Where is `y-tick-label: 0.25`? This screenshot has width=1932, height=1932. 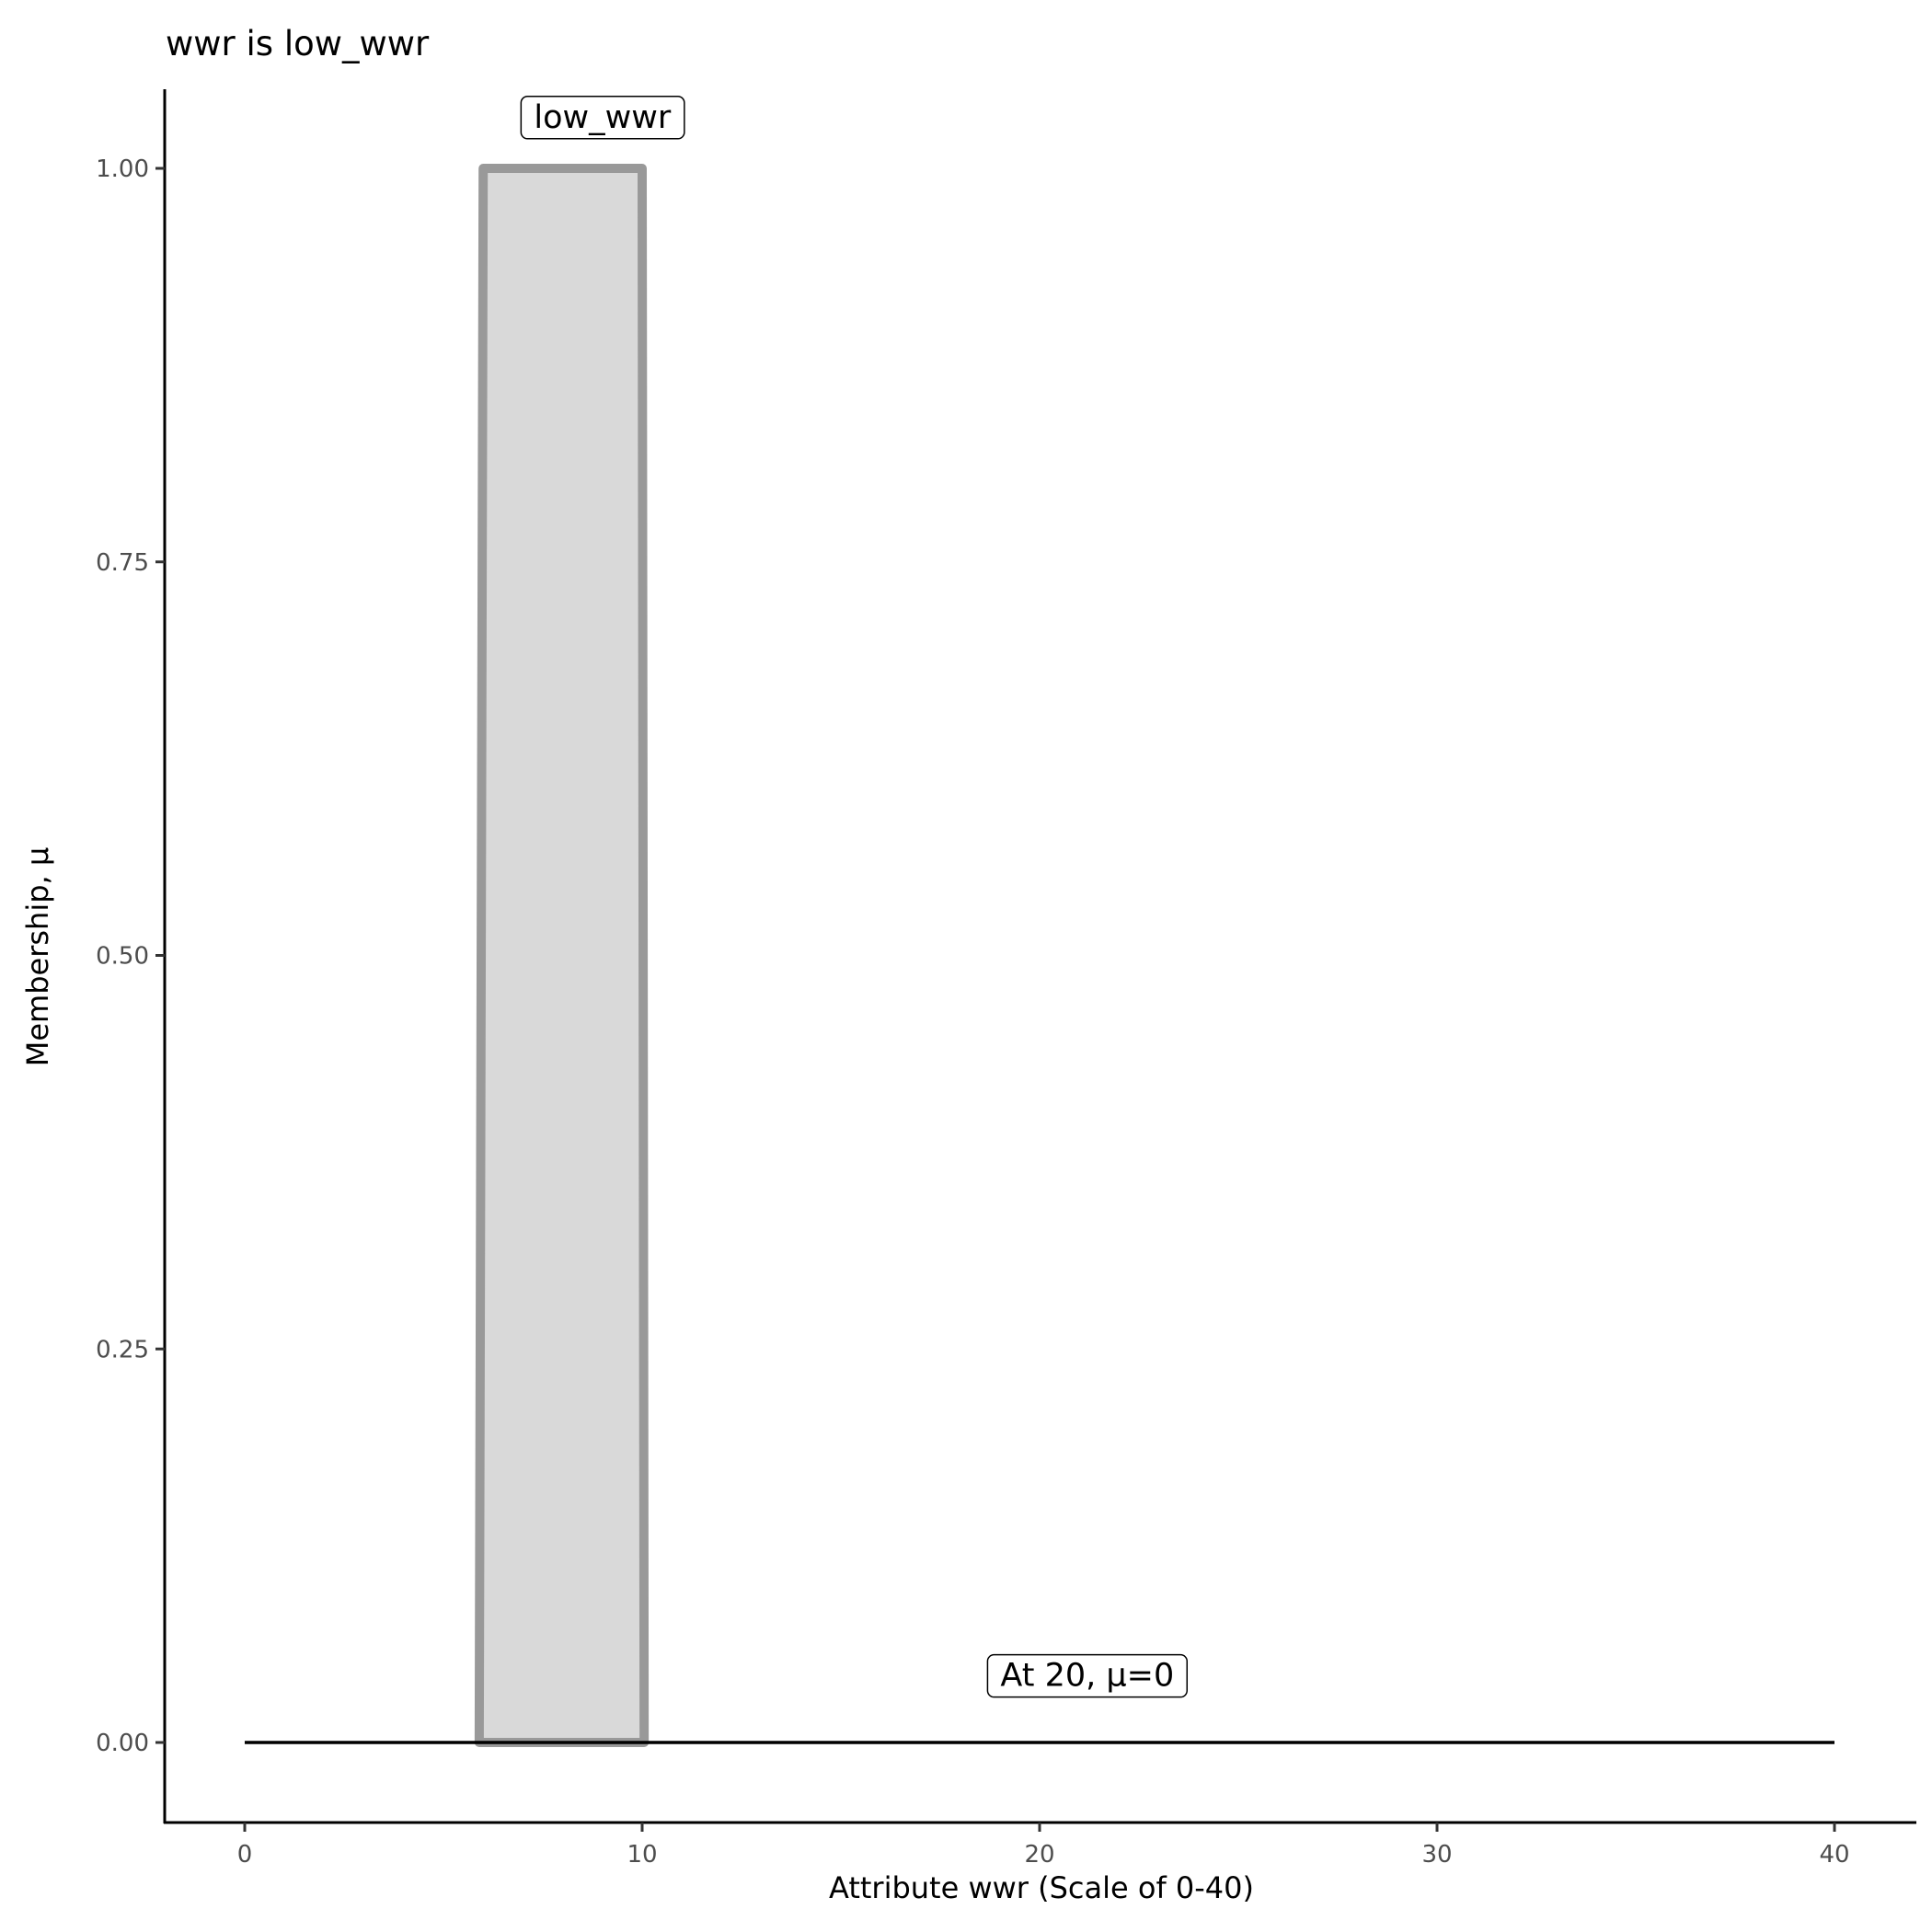
y-tick-label: 0.25 is located at coordinates (122, 1349).